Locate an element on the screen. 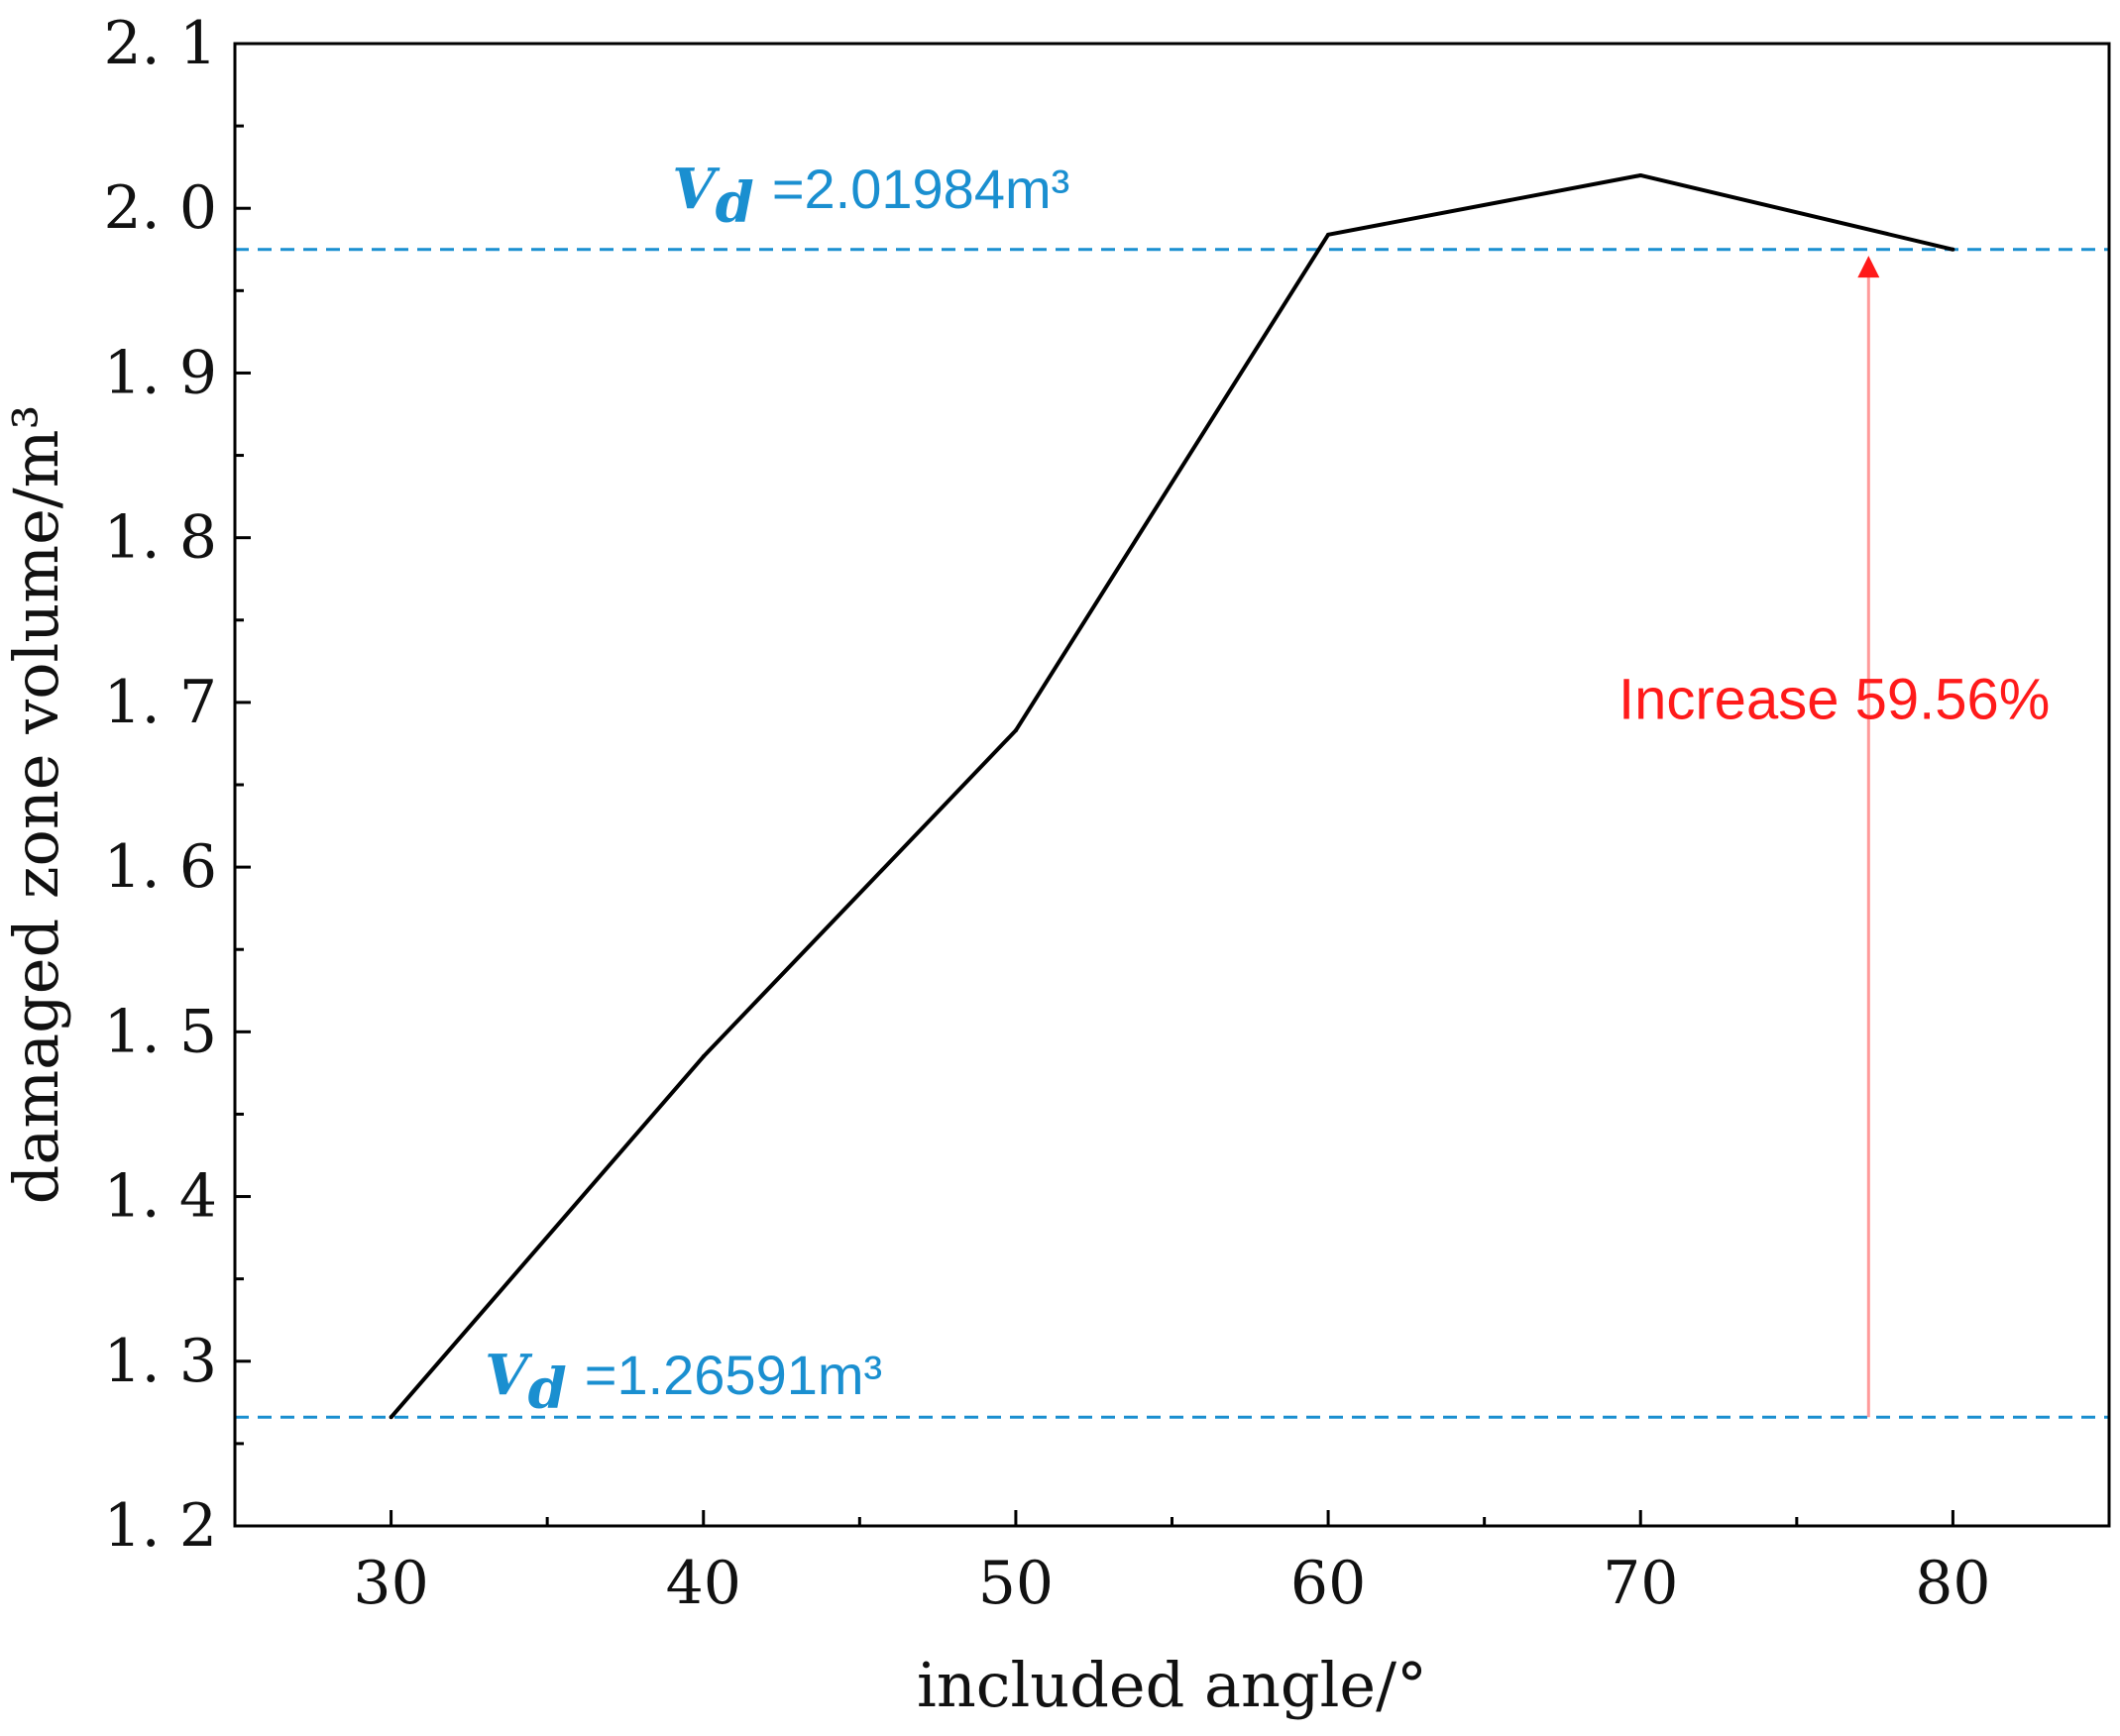 This screenshot has width=2120, height=1736. increase-arrow-group is located at coordinates (1869, 837).